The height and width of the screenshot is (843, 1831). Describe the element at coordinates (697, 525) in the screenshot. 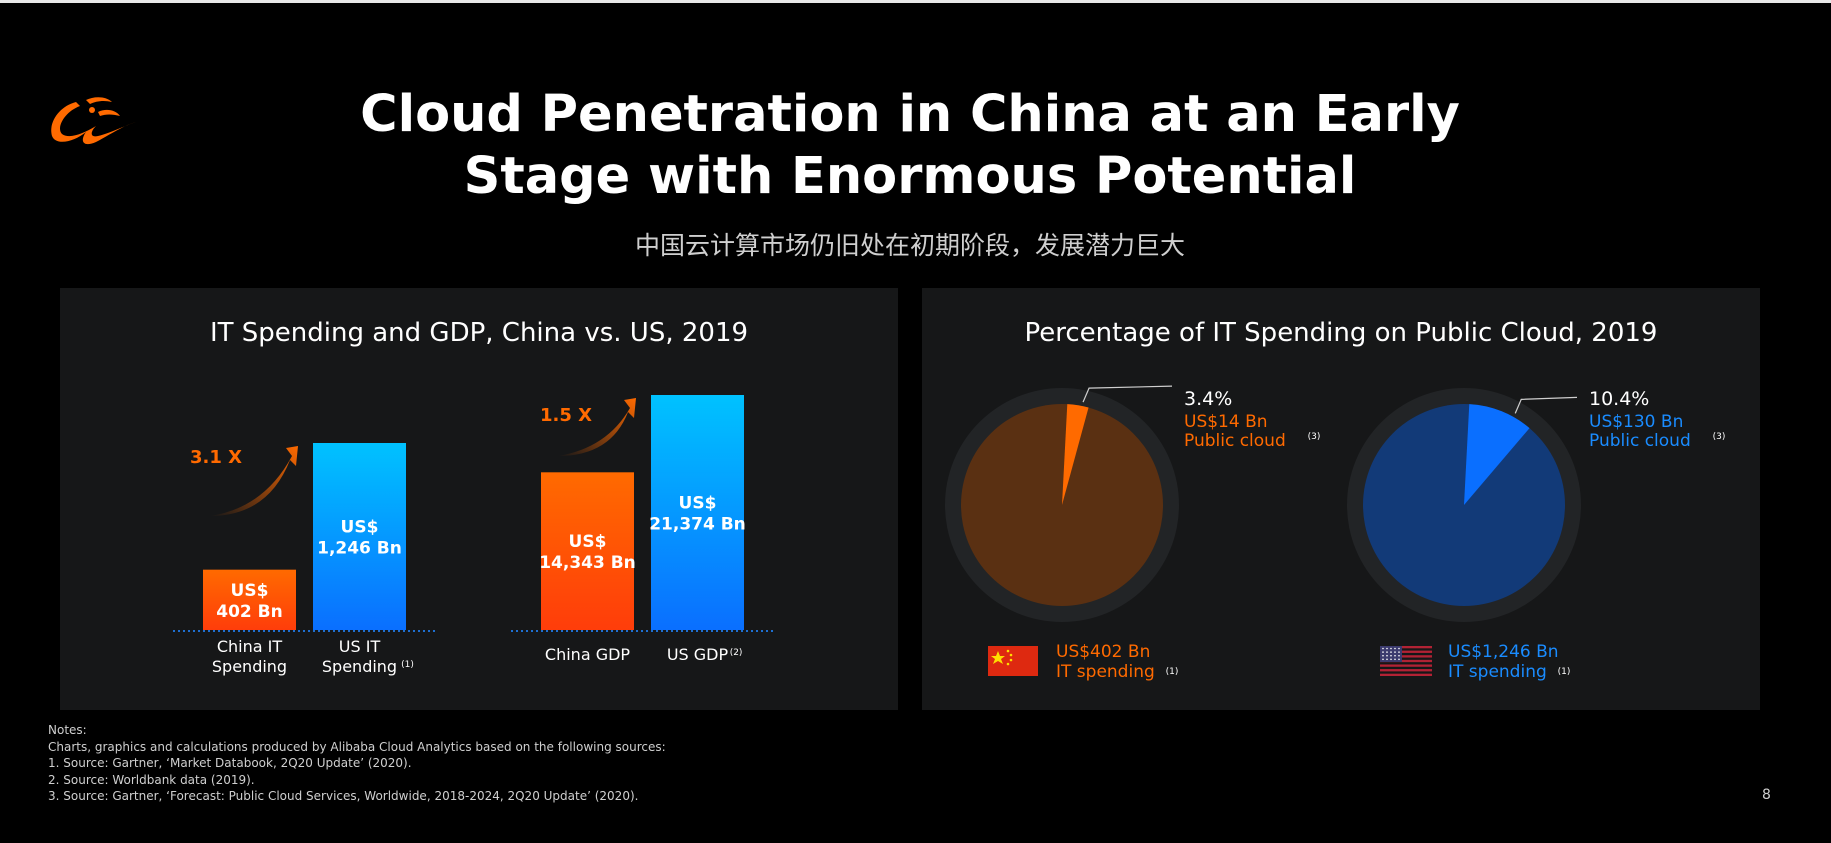

I see `bar-value-label: 21,374 Bn` at that location.